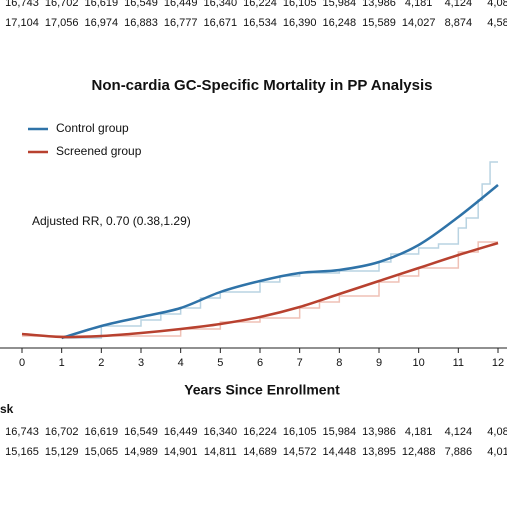  What do you see at coordinates (300, 363) in the screenshot?
I see `x-tick-label: 7` at bounding box center [300, 363].